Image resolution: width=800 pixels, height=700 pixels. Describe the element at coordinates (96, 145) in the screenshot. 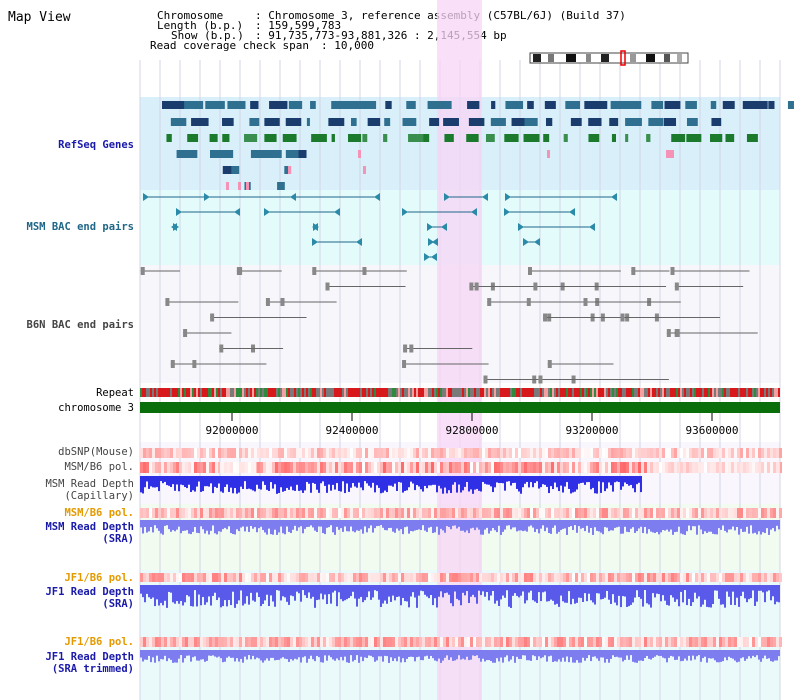

I see `track-label-refseq: RefSeq Genes` at that location.